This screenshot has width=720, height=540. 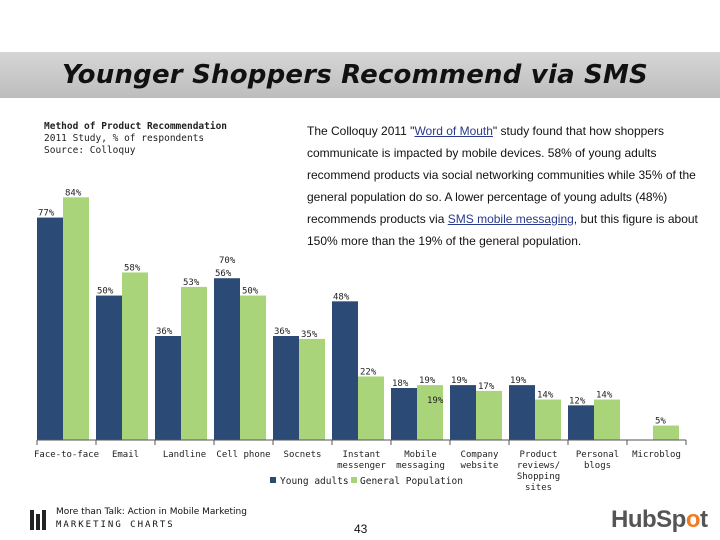 What do you see at coordinates (420, 460) in the screenshot?
I see `category-label-6: Mobile messaging` at bounding box center [420, 460].